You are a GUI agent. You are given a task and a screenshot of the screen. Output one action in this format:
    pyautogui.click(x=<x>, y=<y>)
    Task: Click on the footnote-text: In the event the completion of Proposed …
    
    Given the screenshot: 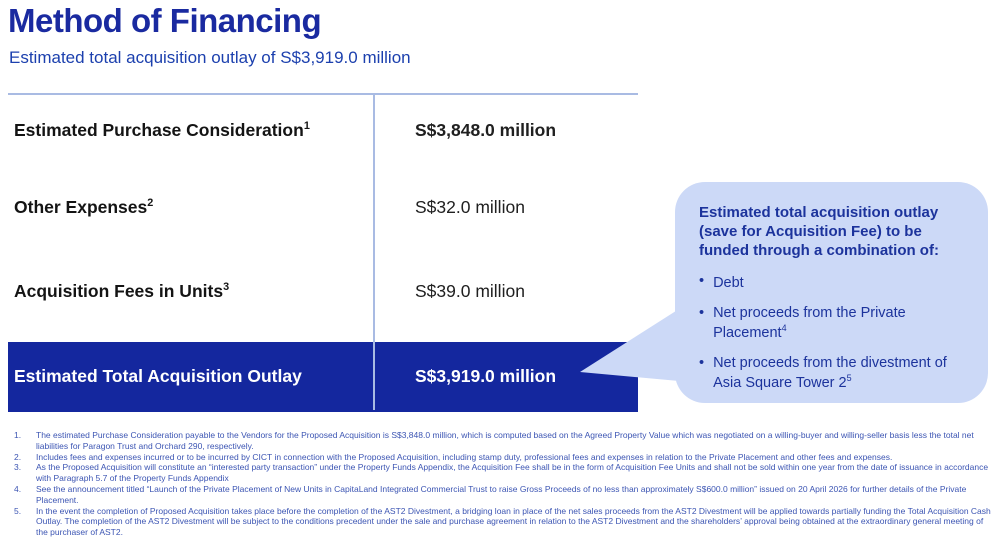 What is the action you would take?
    pyautogui.click(x=513, y=521)
    